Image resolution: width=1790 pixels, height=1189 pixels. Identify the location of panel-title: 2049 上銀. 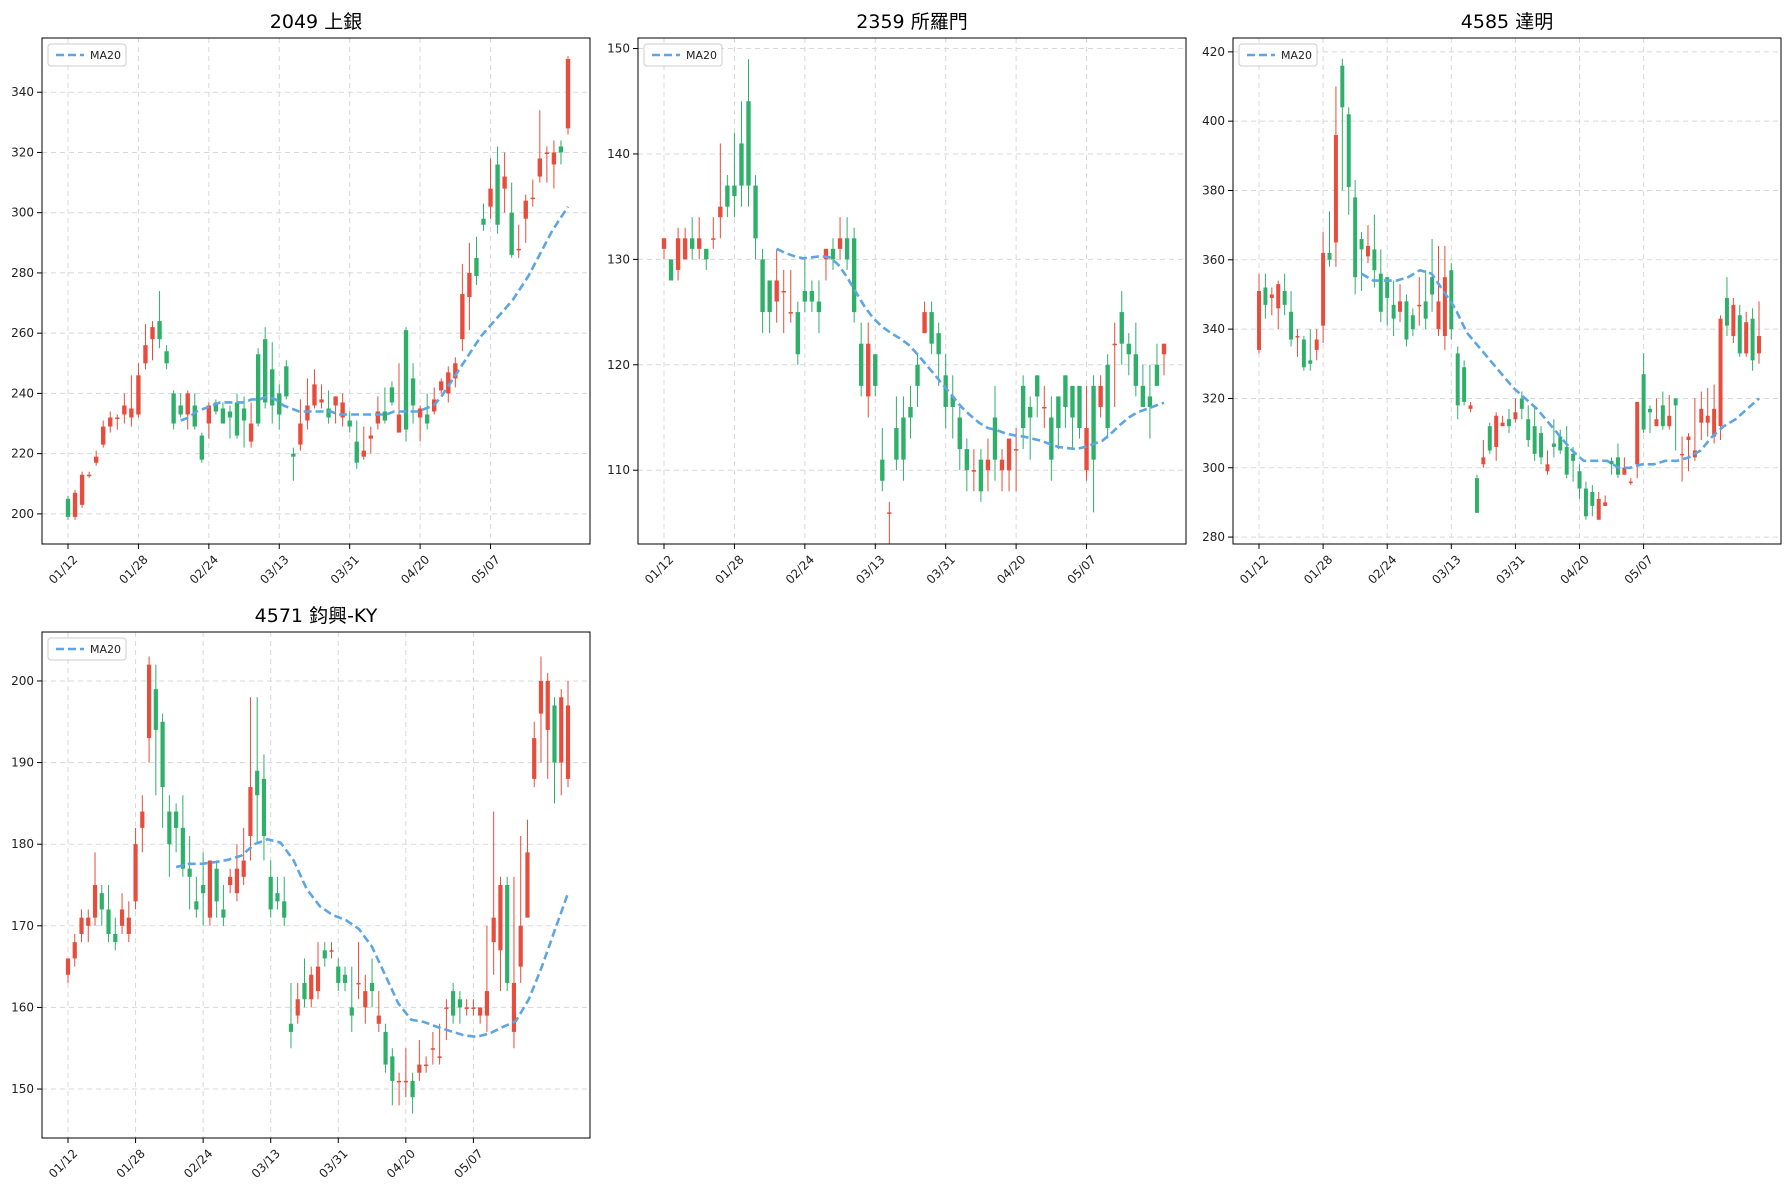
(316, 22).